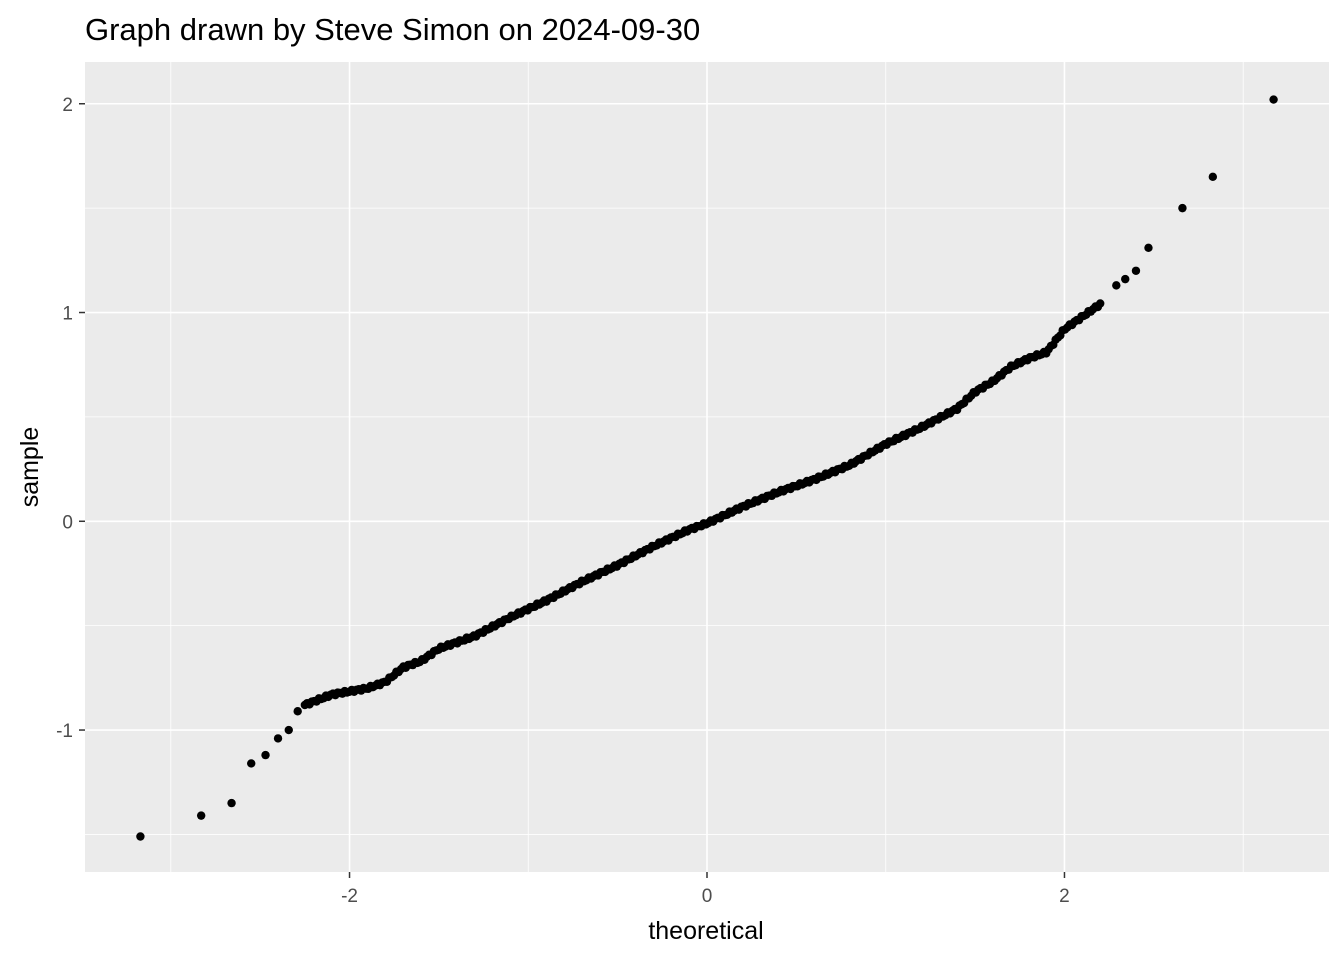 This screenshot has height=960, width=1344. What do you see at coordinates (70, 418) in the screenshot?
I see `y-axis-ticks: -1 0 1 2` at bounding box center [70, 418].